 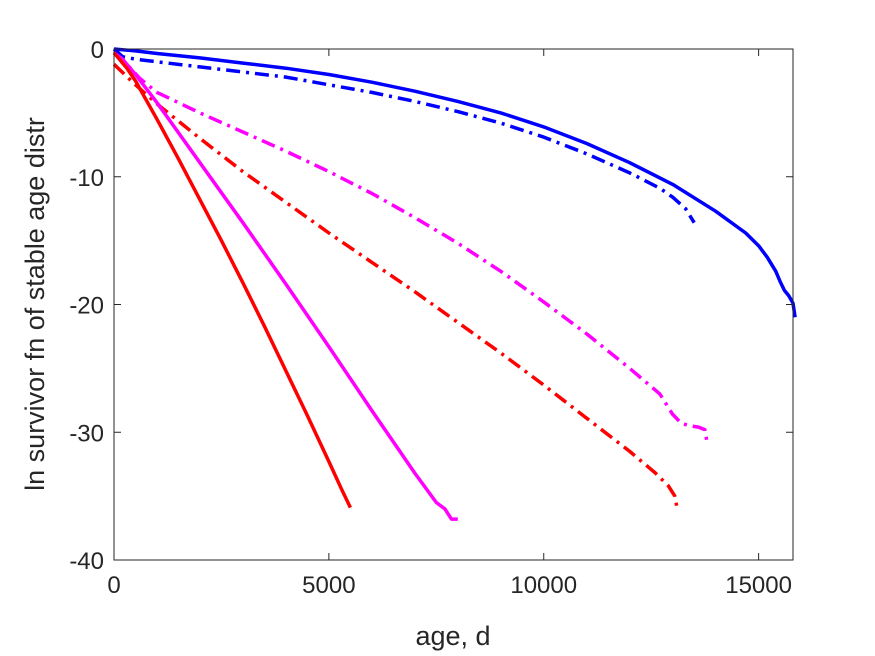 I want to click on x-tick-label: 15000, so click(x=758, y=585).